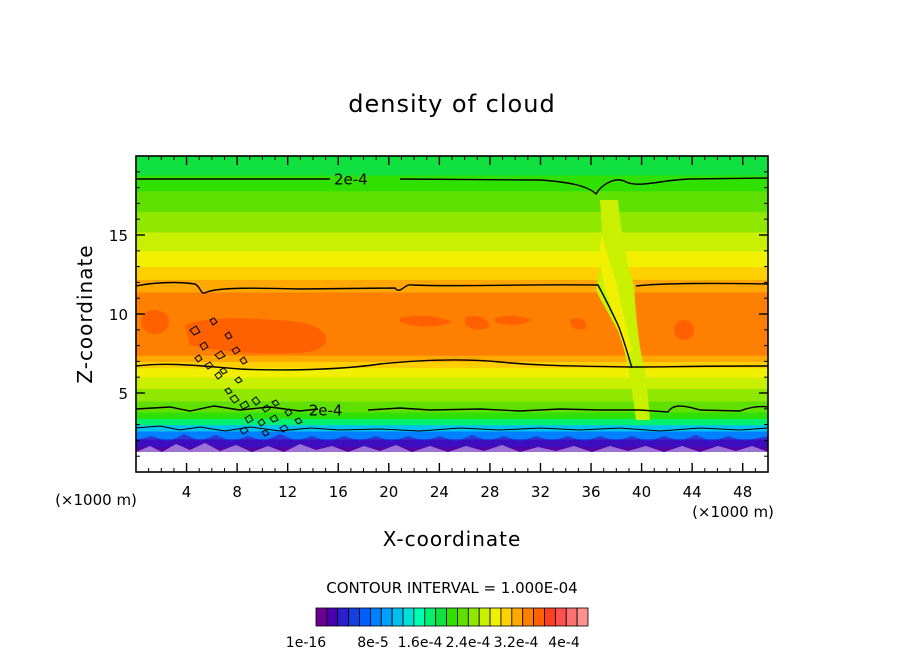  Describe the element at coordinates (118, 315) in the screenshot. I see `y-tick-label: 10` at that location.